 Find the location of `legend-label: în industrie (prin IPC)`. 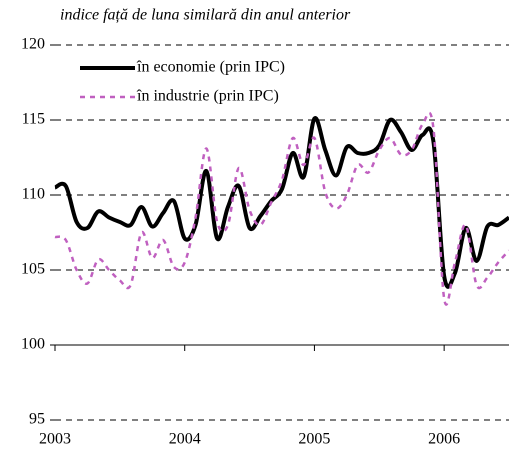

legend-label: în industrie (prin IPC) is located at coordinates (207, 96).